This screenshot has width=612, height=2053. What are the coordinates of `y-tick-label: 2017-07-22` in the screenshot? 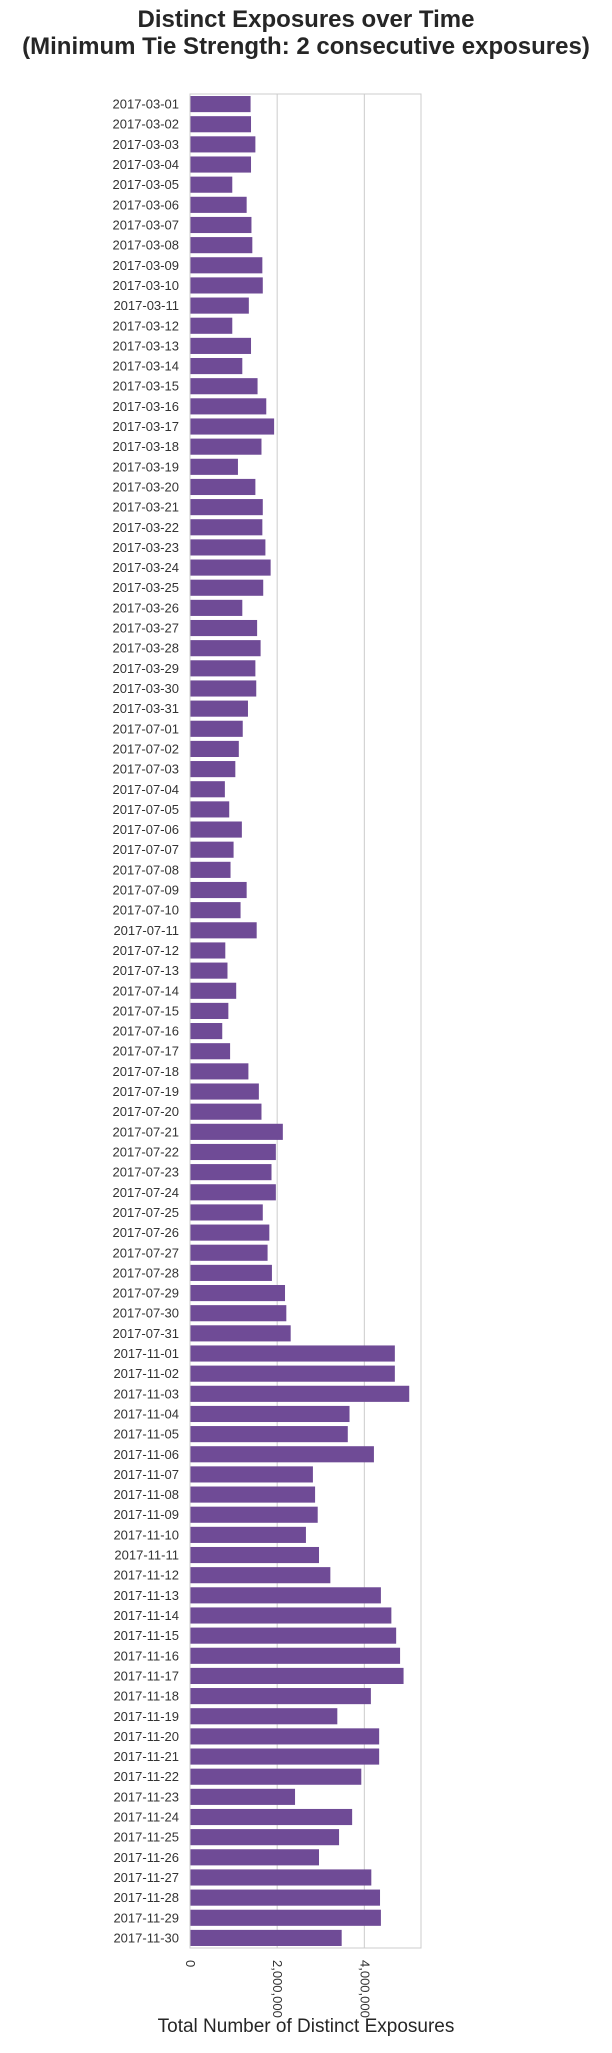 It's located at (146, 1151).